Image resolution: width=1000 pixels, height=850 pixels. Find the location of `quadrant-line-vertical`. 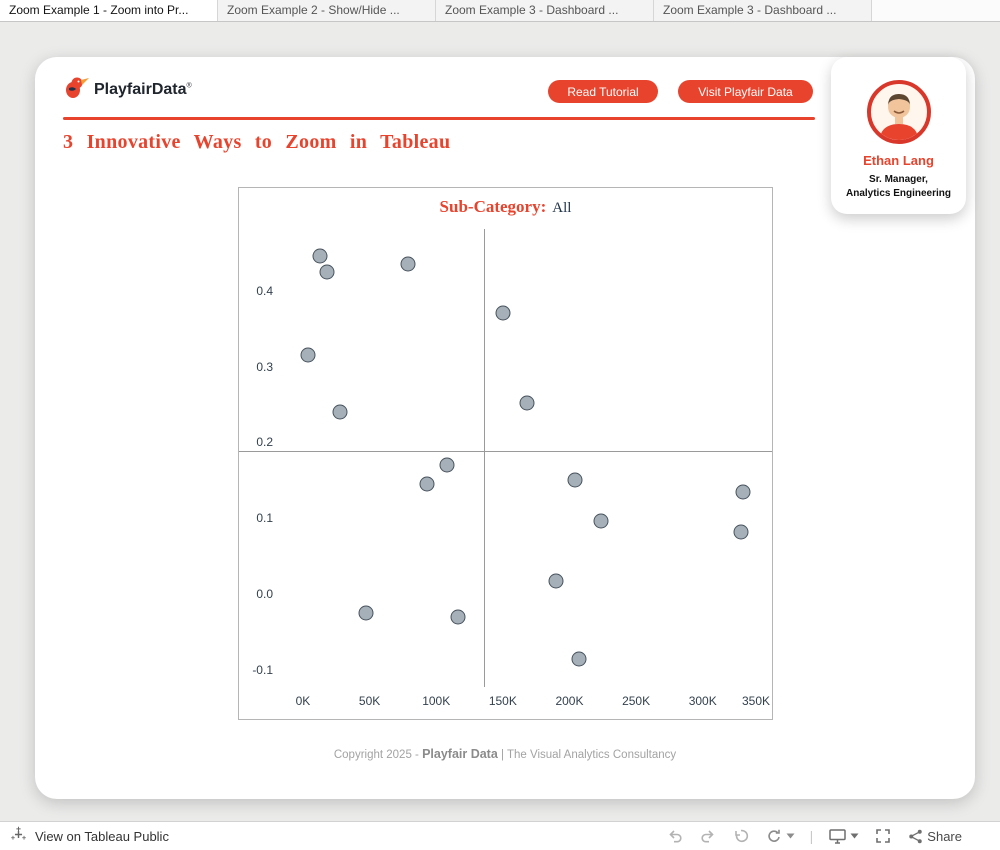

quadrant-line-vertical is located at coordinates (484, 458).